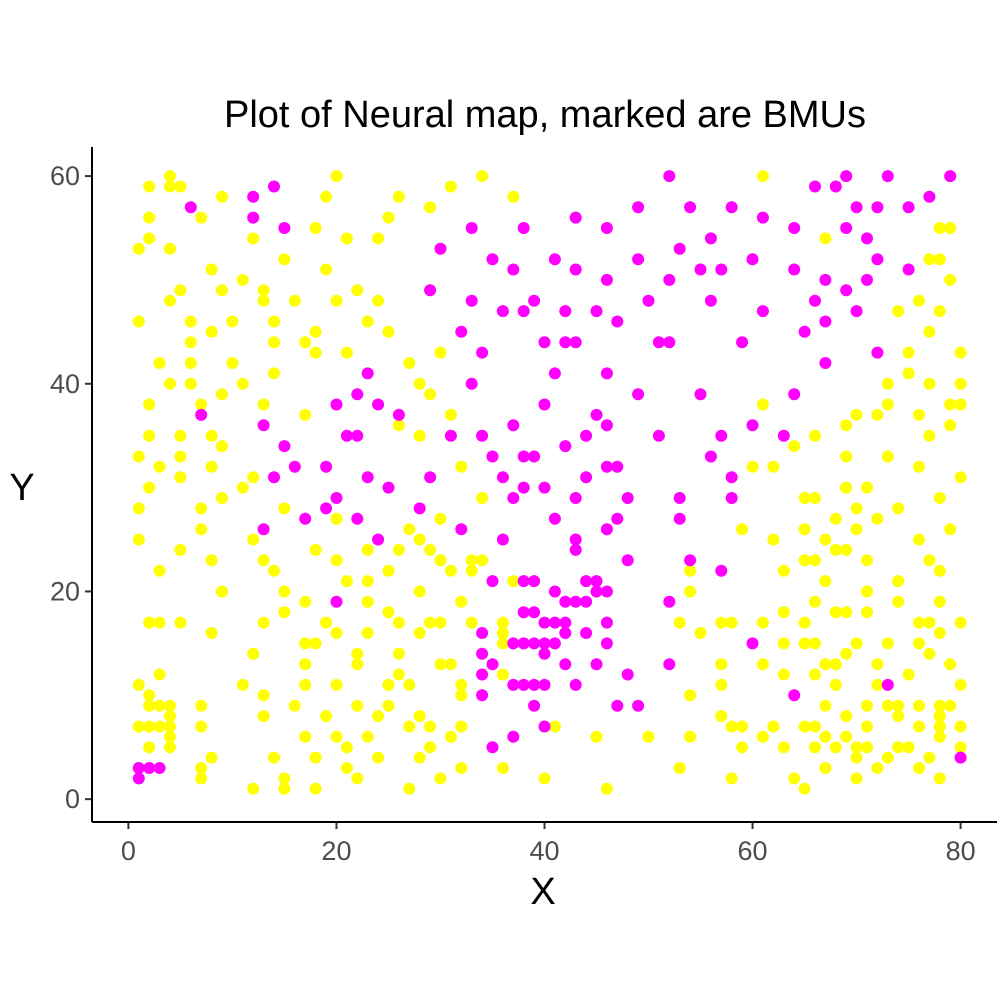 Image resolution: width=1008 pixels, height=1008 pixels. I want to click on x-tick-label: 40, so click(544, 851).